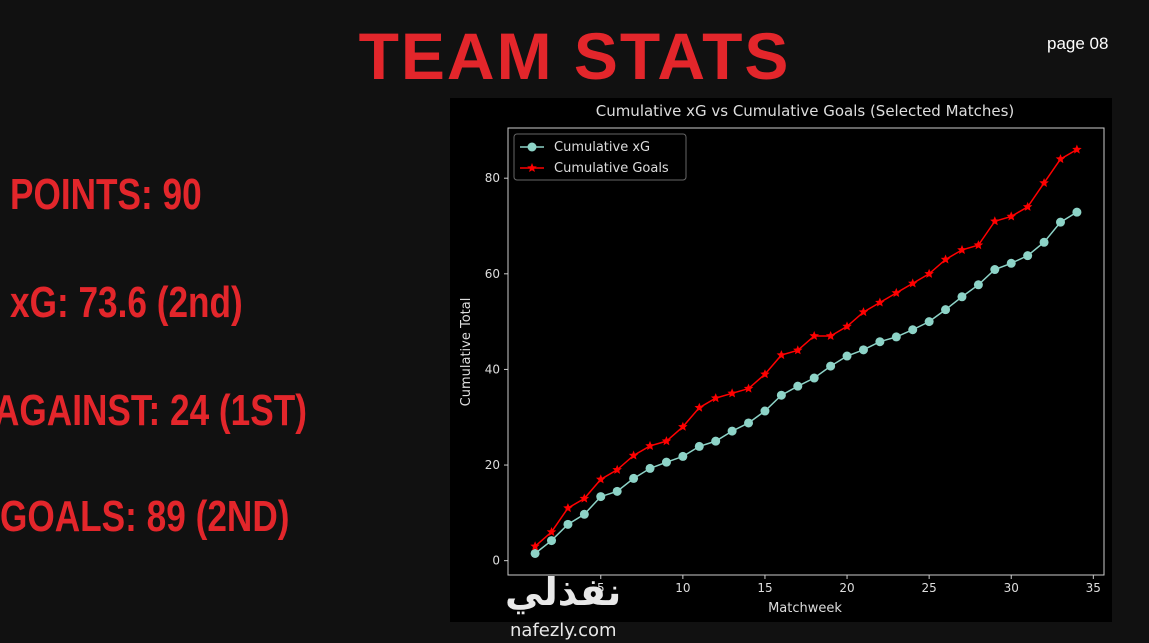 This screenshot has height=643, width=1149. Describe the element at coordinates (106, 194) in the screenshot. I see `stat: POINTS: 90` at that location.